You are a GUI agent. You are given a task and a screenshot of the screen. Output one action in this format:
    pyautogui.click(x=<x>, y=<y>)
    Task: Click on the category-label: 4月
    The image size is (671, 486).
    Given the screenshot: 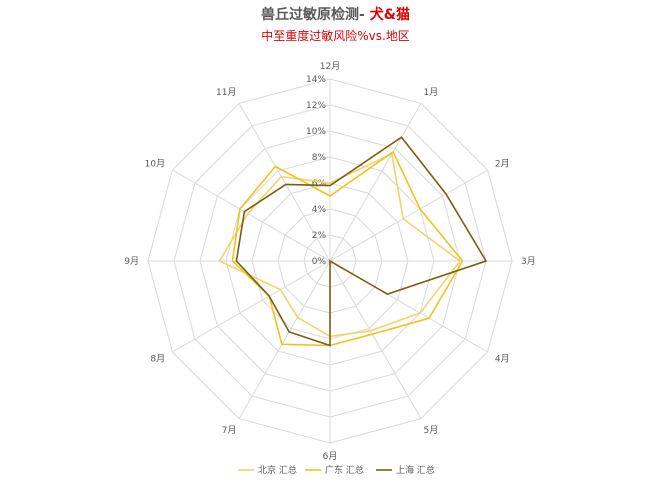 What is the action you would take?
    pyautogui.click(x=502, y=359)
    